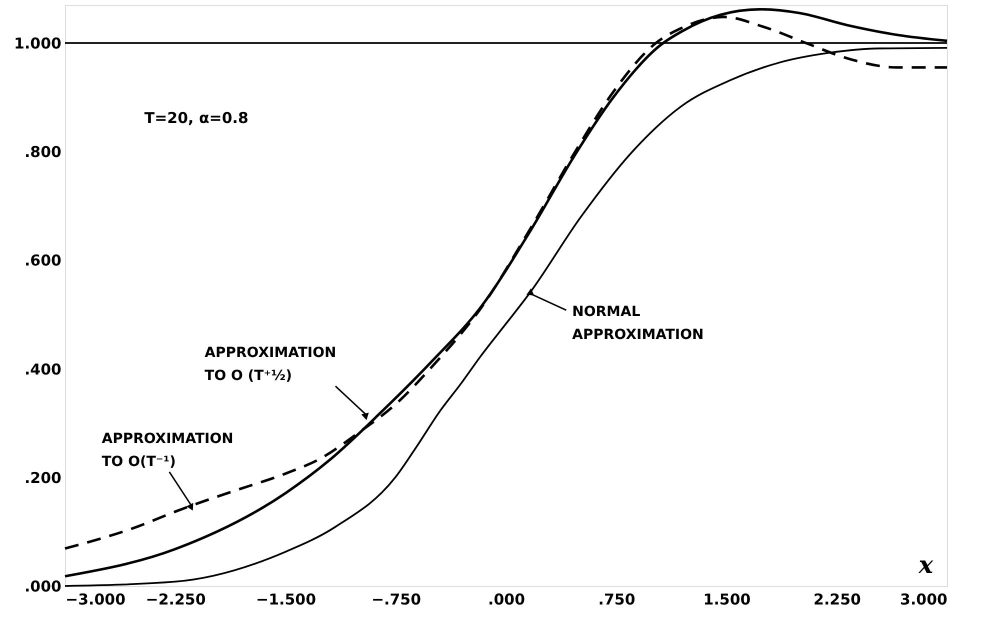 The image size is (981, 629). What do you see at coordinates (176, 599) in the screenshot?
I see `x-tick-label: −2.250` at bounding box center [176, 599].